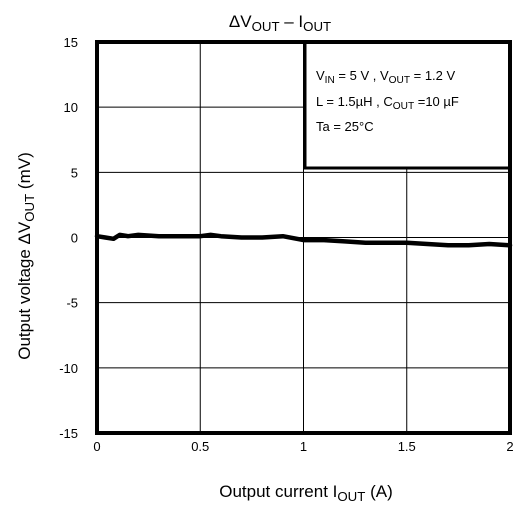  Describe the element at coordinates (280, 23) in the screenshot. I see `chart-title: ΔVOUT – IOUT` at that location.